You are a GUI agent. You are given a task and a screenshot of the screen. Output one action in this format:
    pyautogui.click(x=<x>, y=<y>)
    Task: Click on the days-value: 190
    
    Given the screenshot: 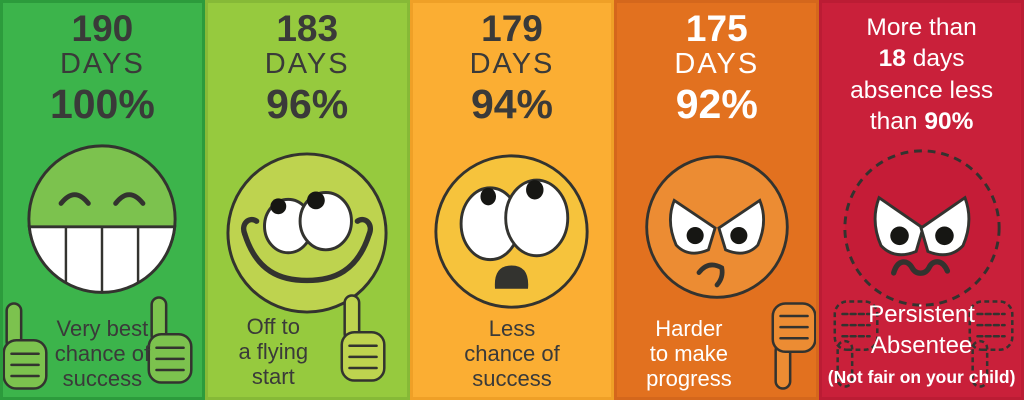 What is the action you would take?
    pyautogui.click(x=102, y=28)
    